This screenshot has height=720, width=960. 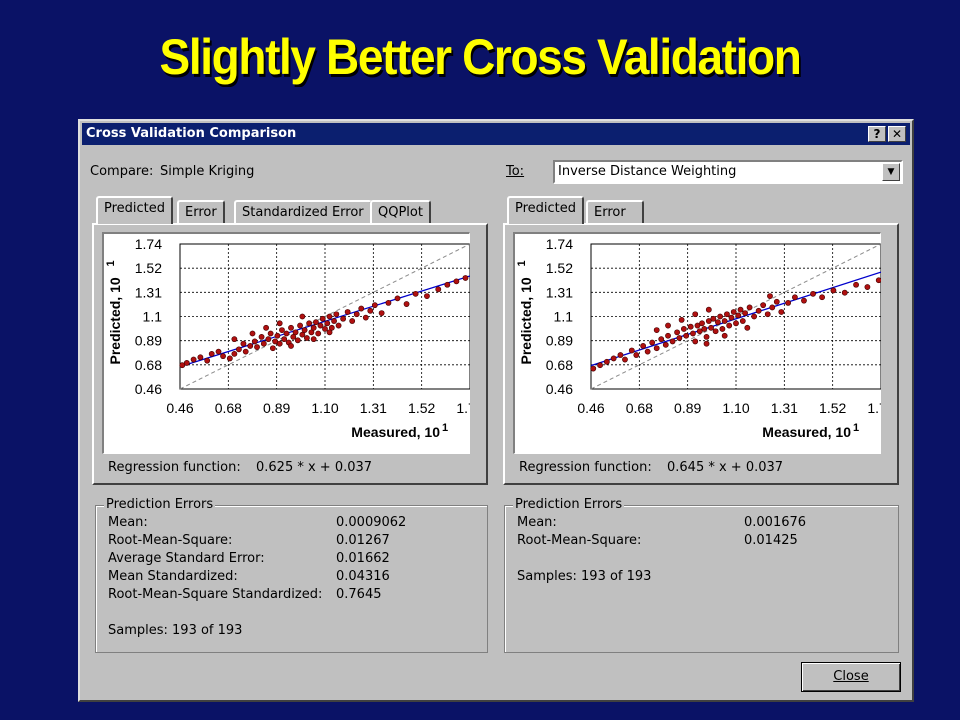 I want to click on compare-label: Compare:, so click(x=122, y=171).